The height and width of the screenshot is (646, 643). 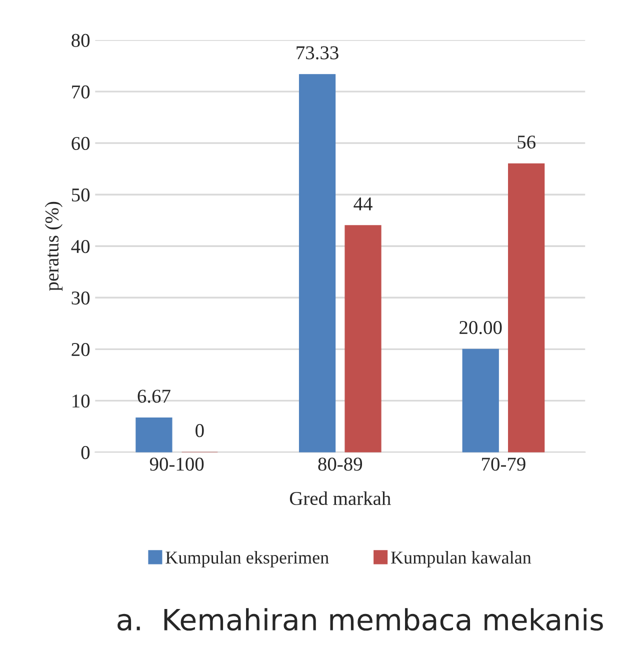 What do you see at coordinates (527, 142) in the screenshot?
I see `data-label: 56` at bounding box center [527, 142].